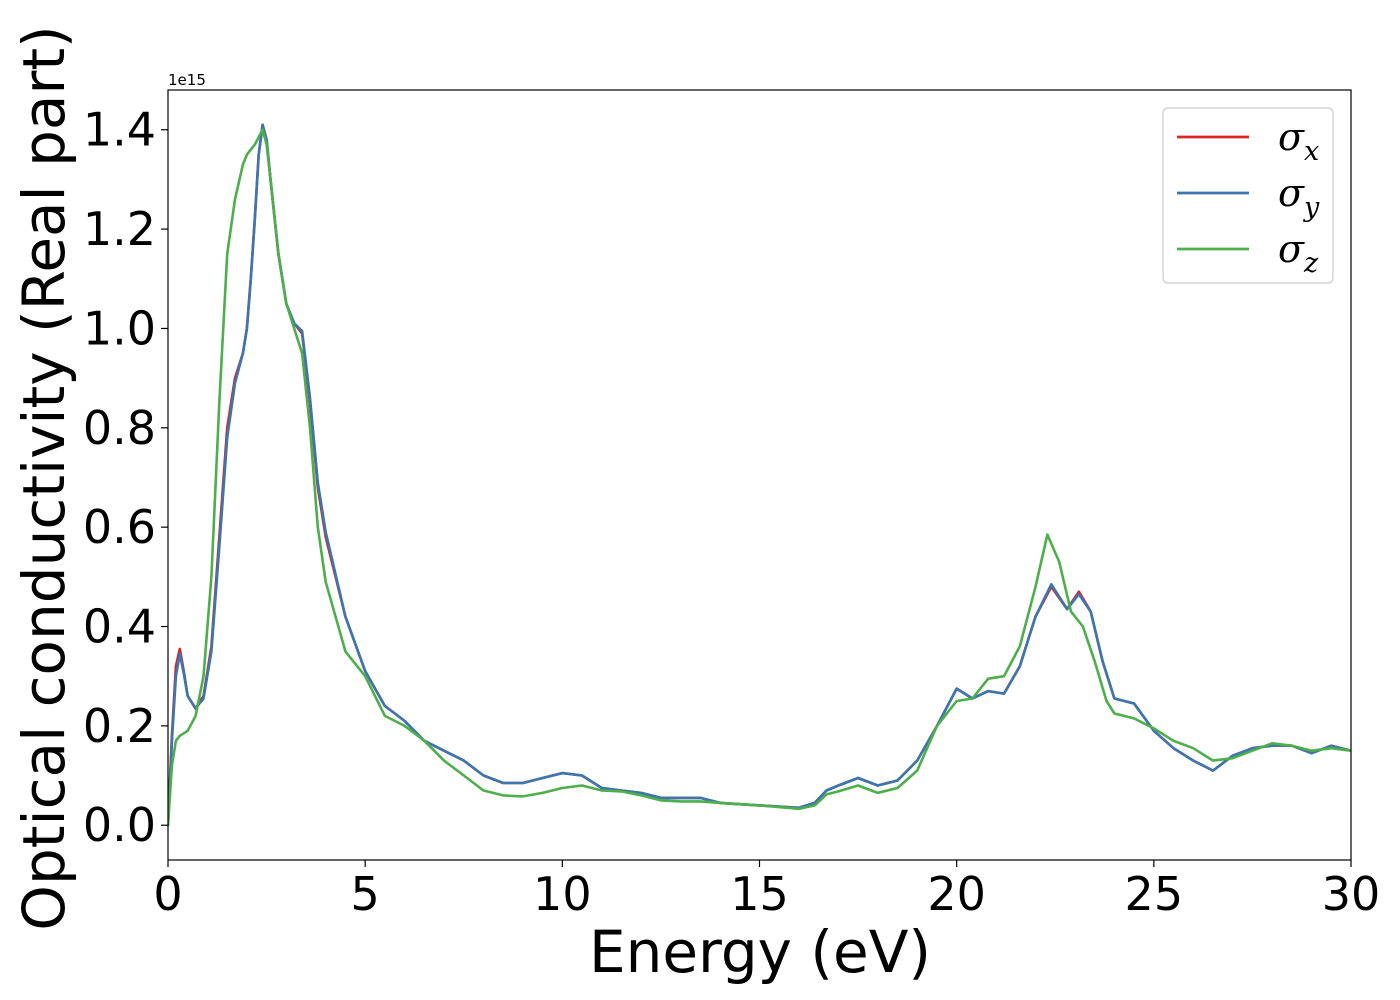 Image resolution: width=1400 pixels, height=1000 pixels. Describe the element at coordinates (119, 229) in the screenshot. I see `y-tick-label: 1.2` at that location.